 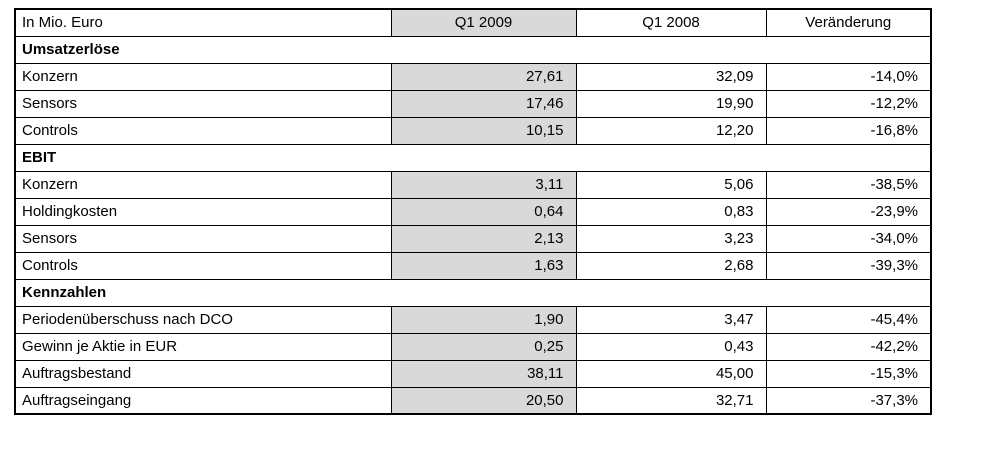 I want to click on value-q1-2008: 2,68, so click(x=671, y=265).